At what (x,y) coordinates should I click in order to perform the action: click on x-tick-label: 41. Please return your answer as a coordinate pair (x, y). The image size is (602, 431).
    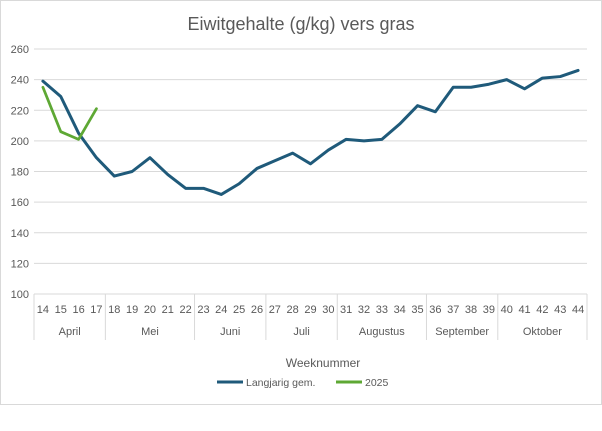
    Looking at the image, I should click on (524, 310).